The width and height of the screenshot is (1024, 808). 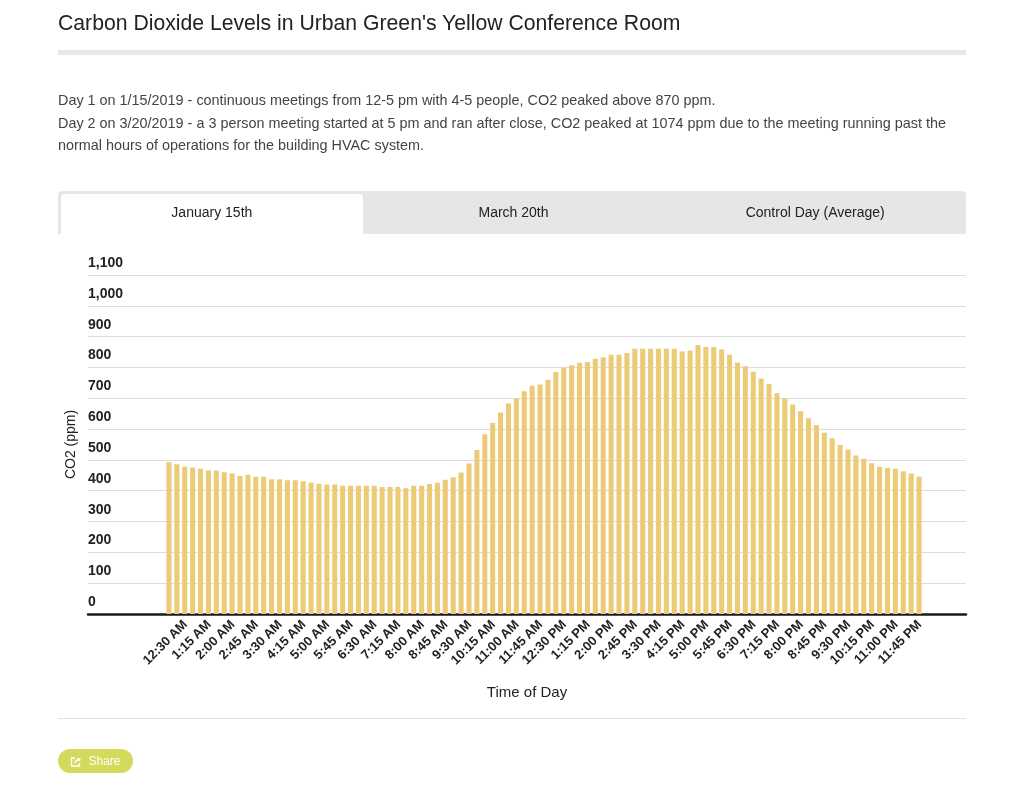 I want to click on y-tick-label: 1,100, so click(x=106, y=262).